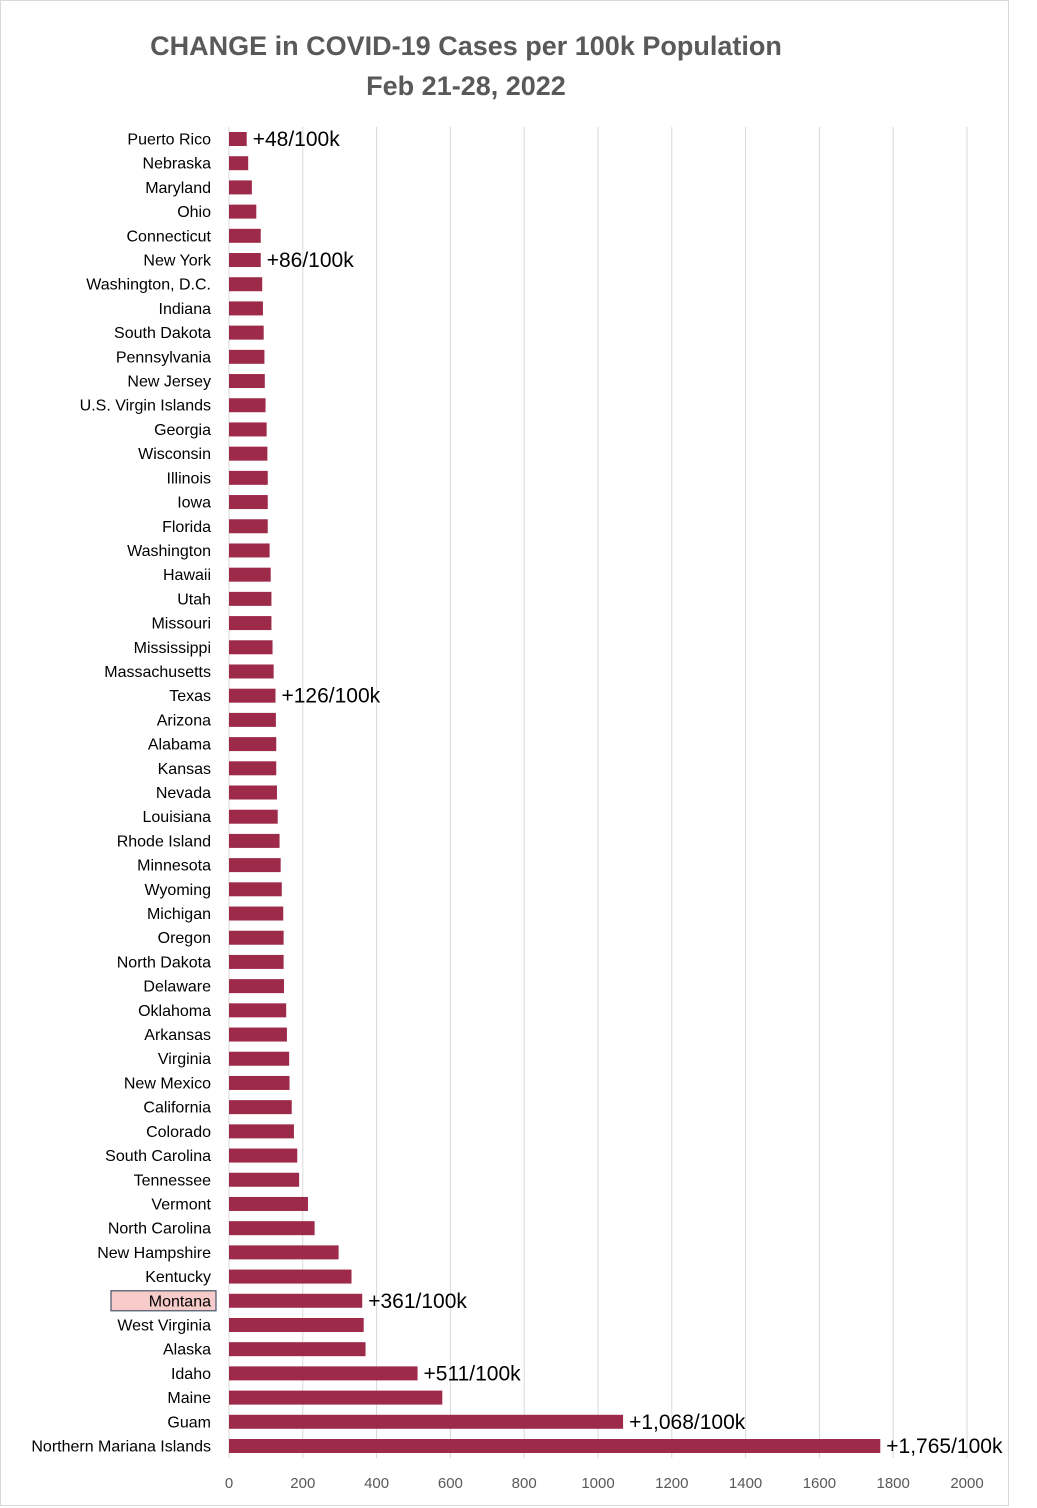 The width and height of the screenshot is (1037, 1508). I want to click on category-label: North Carolina, so click(159, 1229).